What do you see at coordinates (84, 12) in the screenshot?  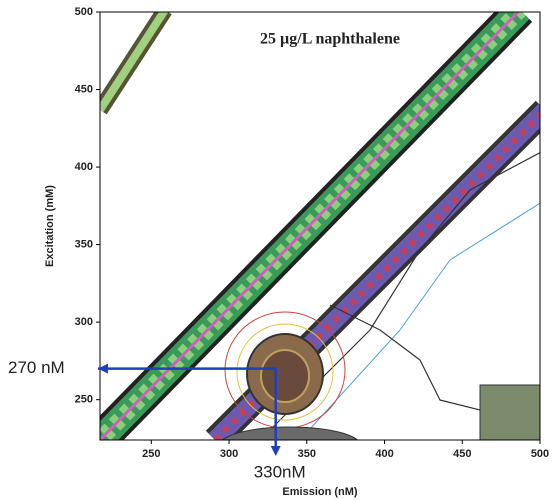 I see `y-tick-label: 500` at bounding box center [84, 12].